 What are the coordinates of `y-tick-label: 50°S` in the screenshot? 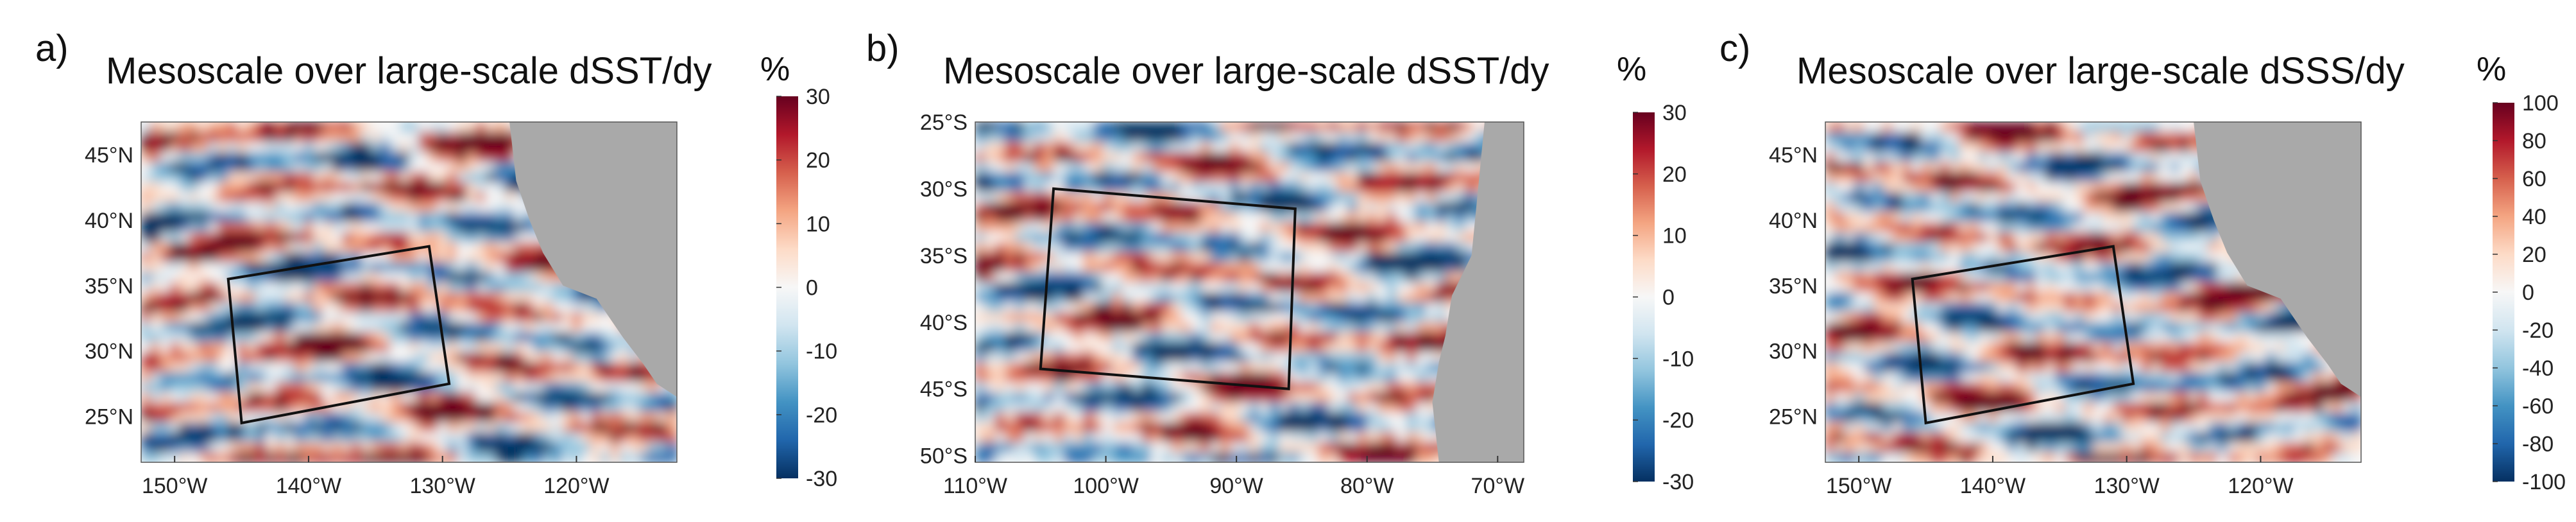 It's located at (944, 456).